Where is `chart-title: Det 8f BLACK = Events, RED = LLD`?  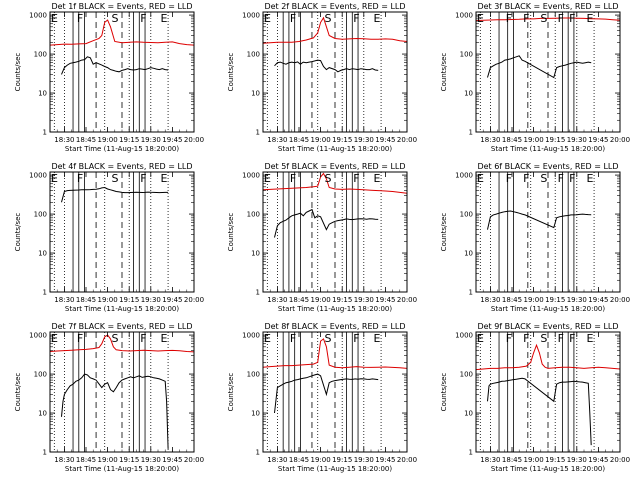
chart-title: Det 8f BLACK = Events, RED = LLD is located at coordinates (334, 326).